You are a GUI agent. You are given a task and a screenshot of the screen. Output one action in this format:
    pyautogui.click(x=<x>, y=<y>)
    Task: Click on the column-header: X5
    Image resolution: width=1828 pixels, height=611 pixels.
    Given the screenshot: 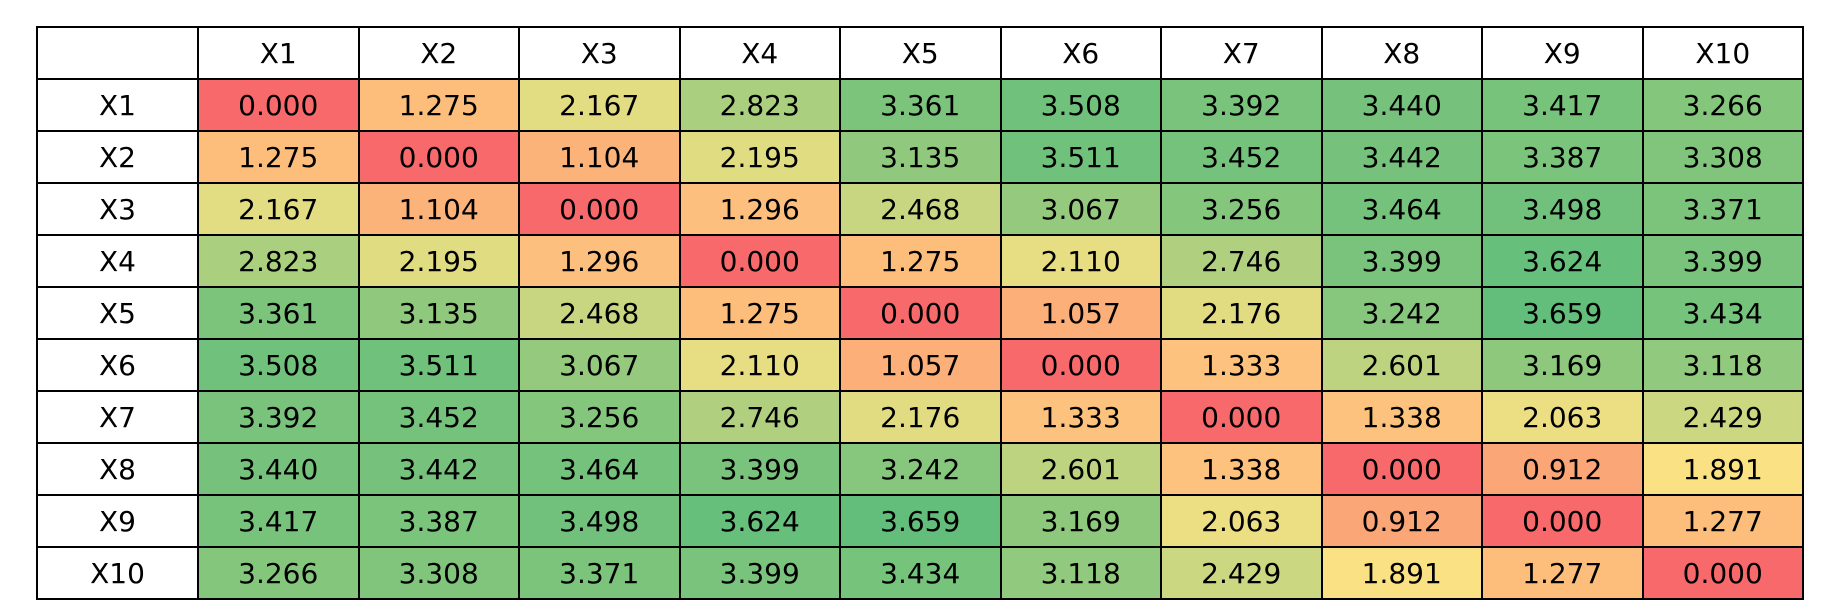 What is the action you would take?
    pyautogui.click(x=920, y=53)
    